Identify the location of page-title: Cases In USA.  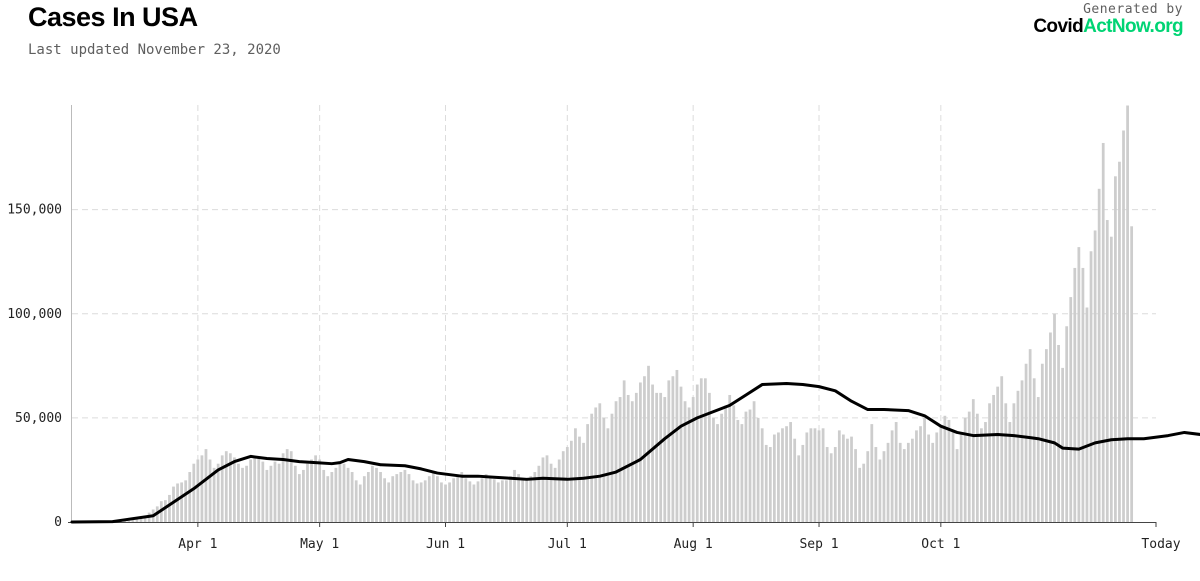
(113, 17).